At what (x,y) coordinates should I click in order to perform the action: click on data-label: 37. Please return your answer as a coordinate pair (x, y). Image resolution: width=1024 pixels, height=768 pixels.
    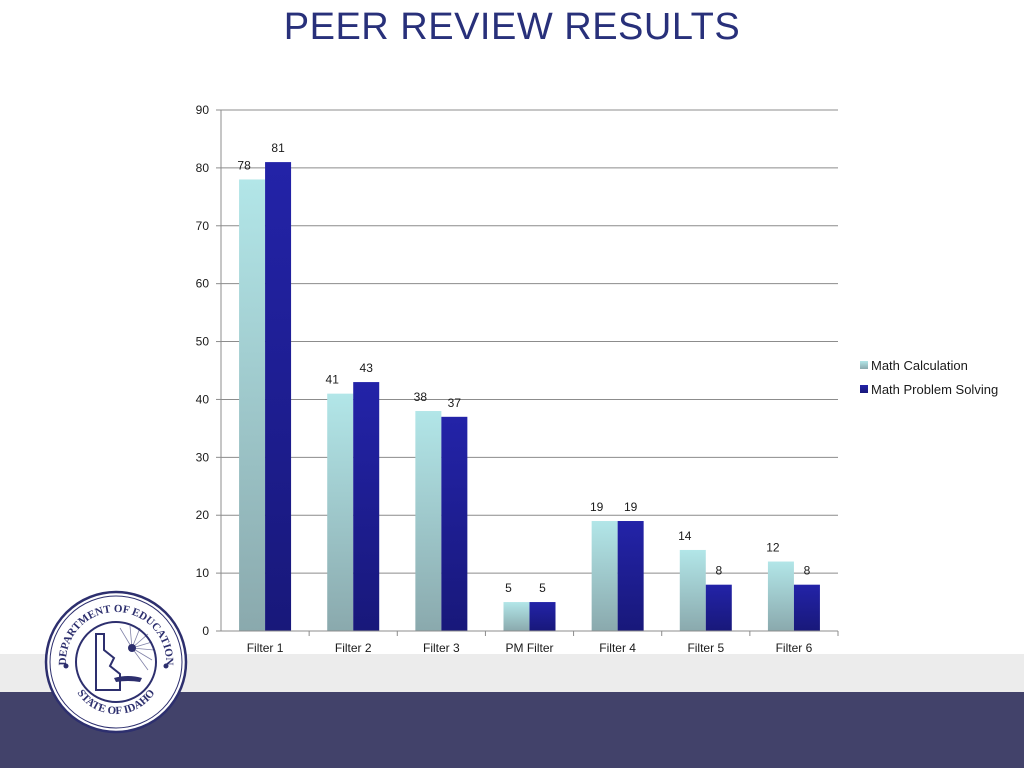
    Looking at the image, I should click on (455, 403).